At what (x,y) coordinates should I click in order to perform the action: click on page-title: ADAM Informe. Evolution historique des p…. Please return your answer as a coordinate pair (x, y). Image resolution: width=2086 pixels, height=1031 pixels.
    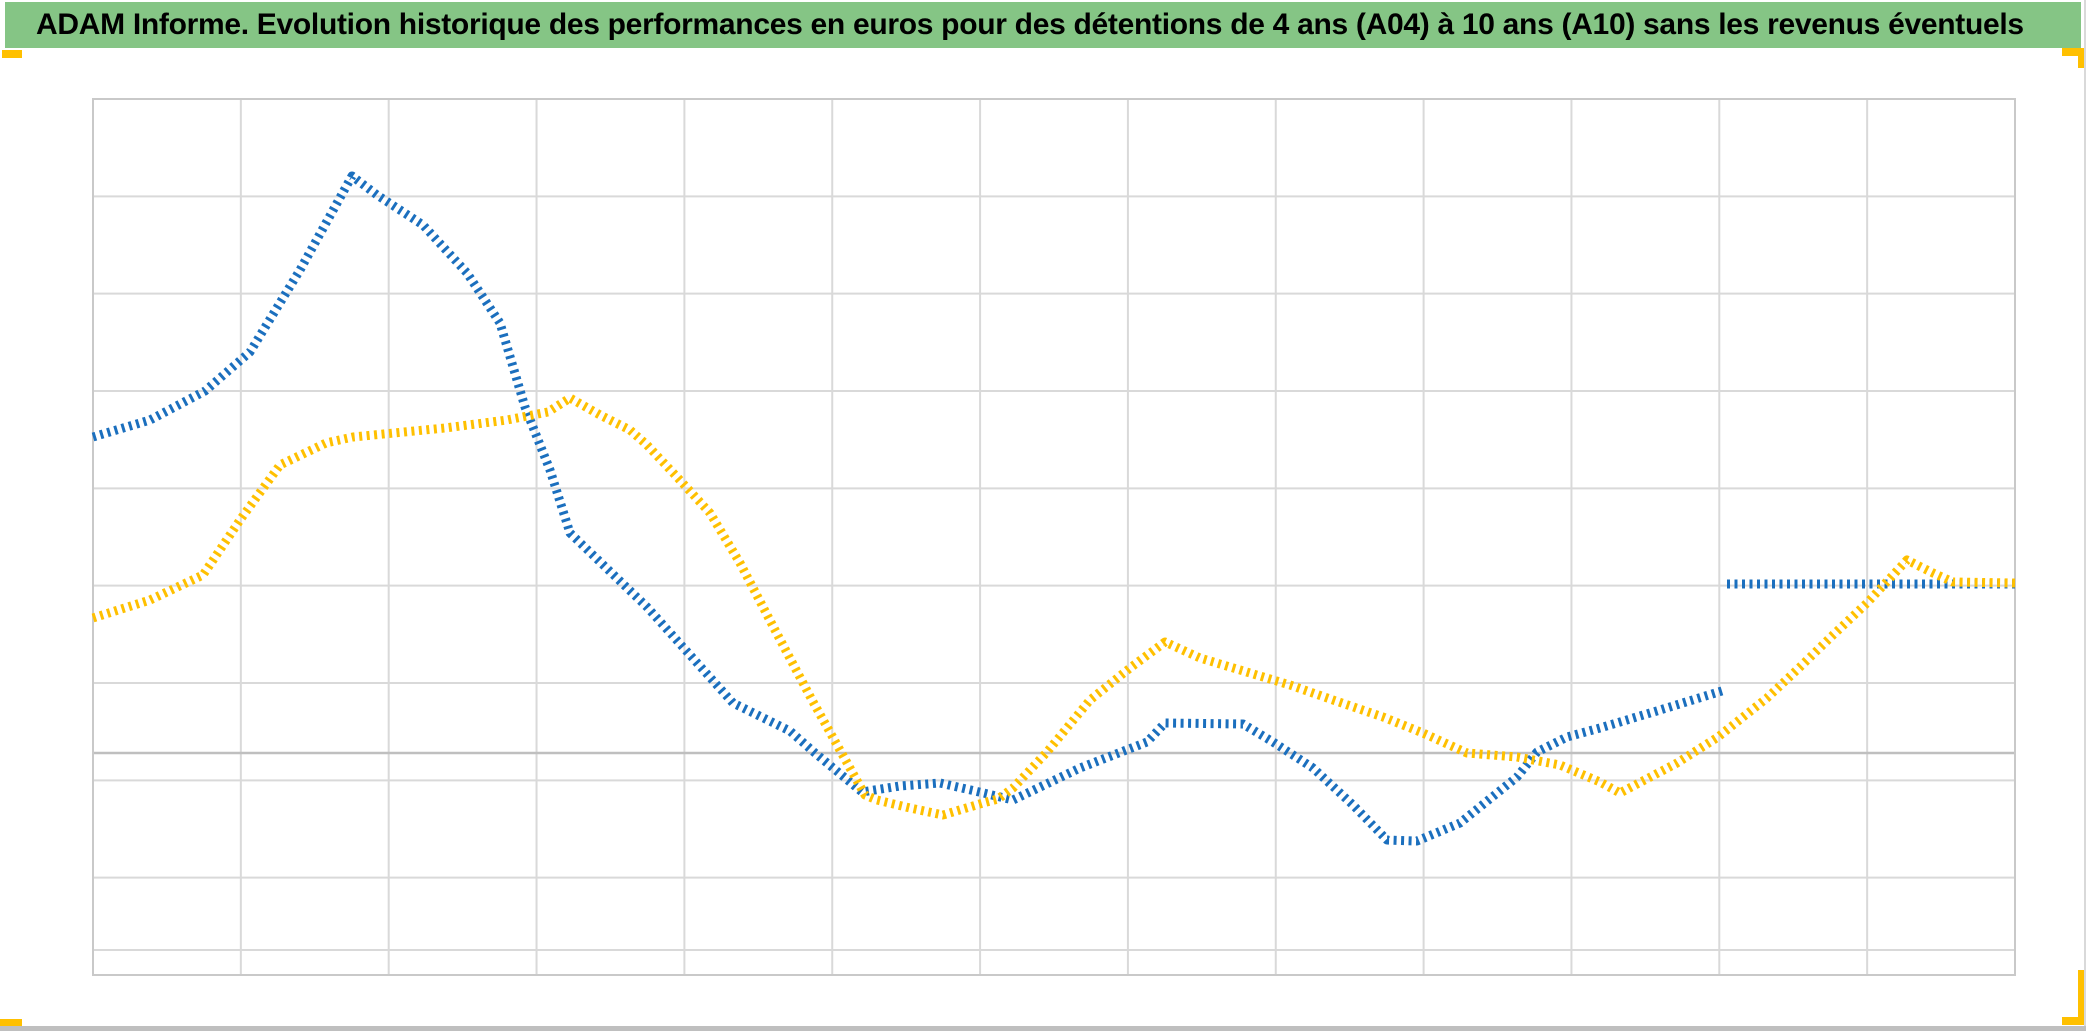
    Looking at the image, I should click on (1030, 24).